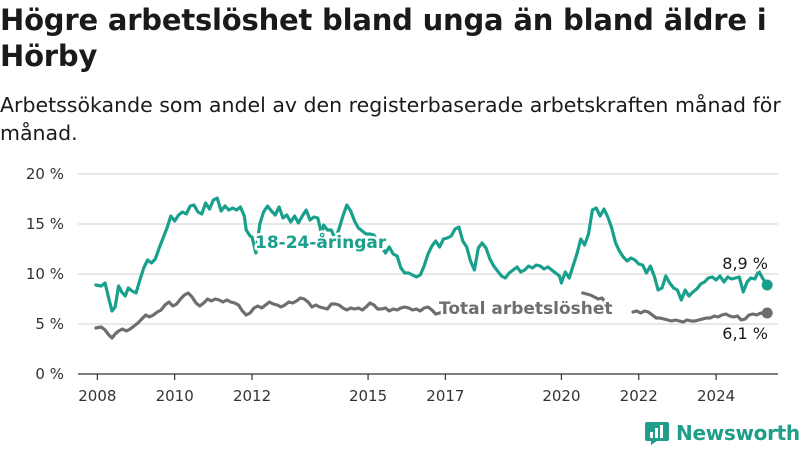 Image resolution: width=800 pixels, height=450 pixels. What do you see at coordinates (716, 396) in the screenshot?
I see `x-tick-label: 2024` at bounding box center [716, 396].